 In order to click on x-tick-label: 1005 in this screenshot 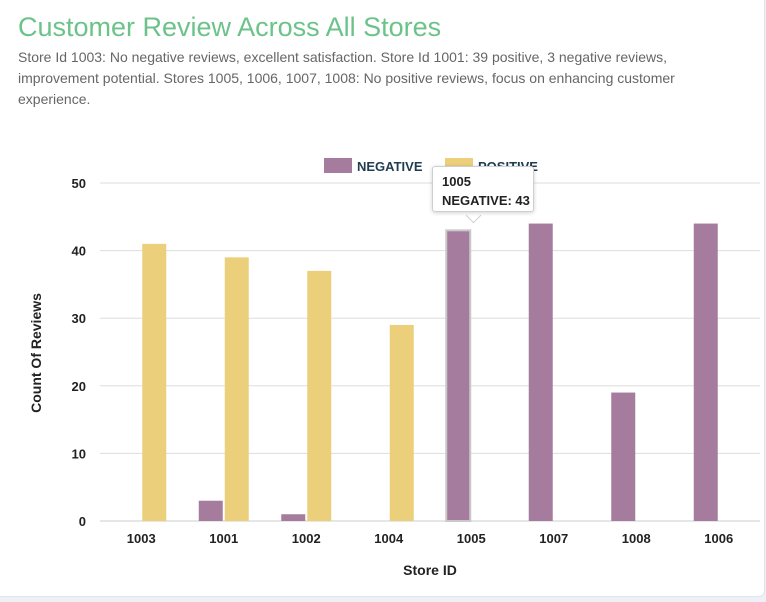, I will do `click(471, 538)`.